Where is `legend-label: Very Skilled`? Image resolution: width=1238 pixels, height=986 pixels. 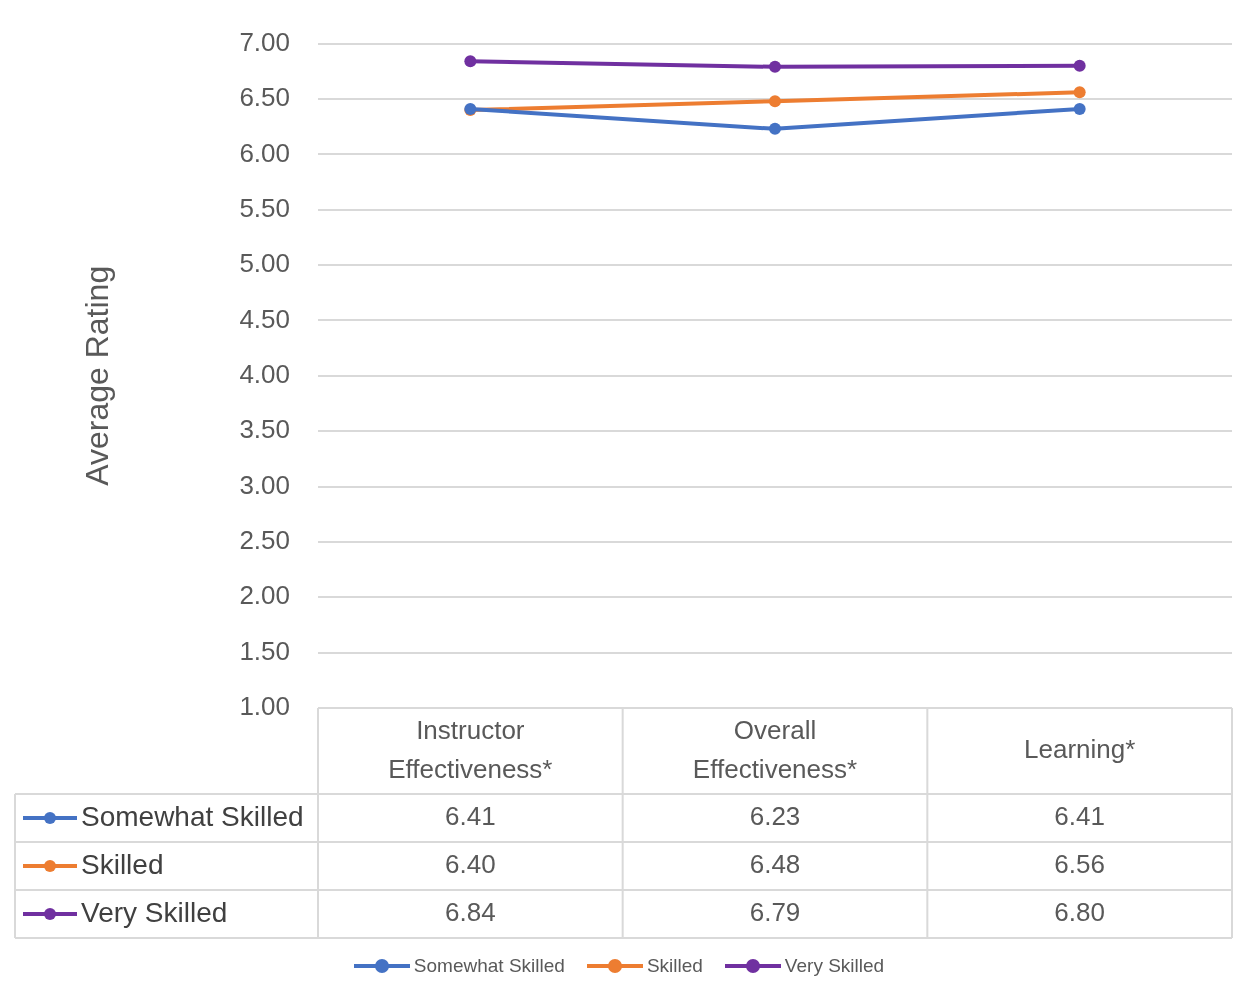 legend-label: Very Skilled is located at coordinates (154, 912).